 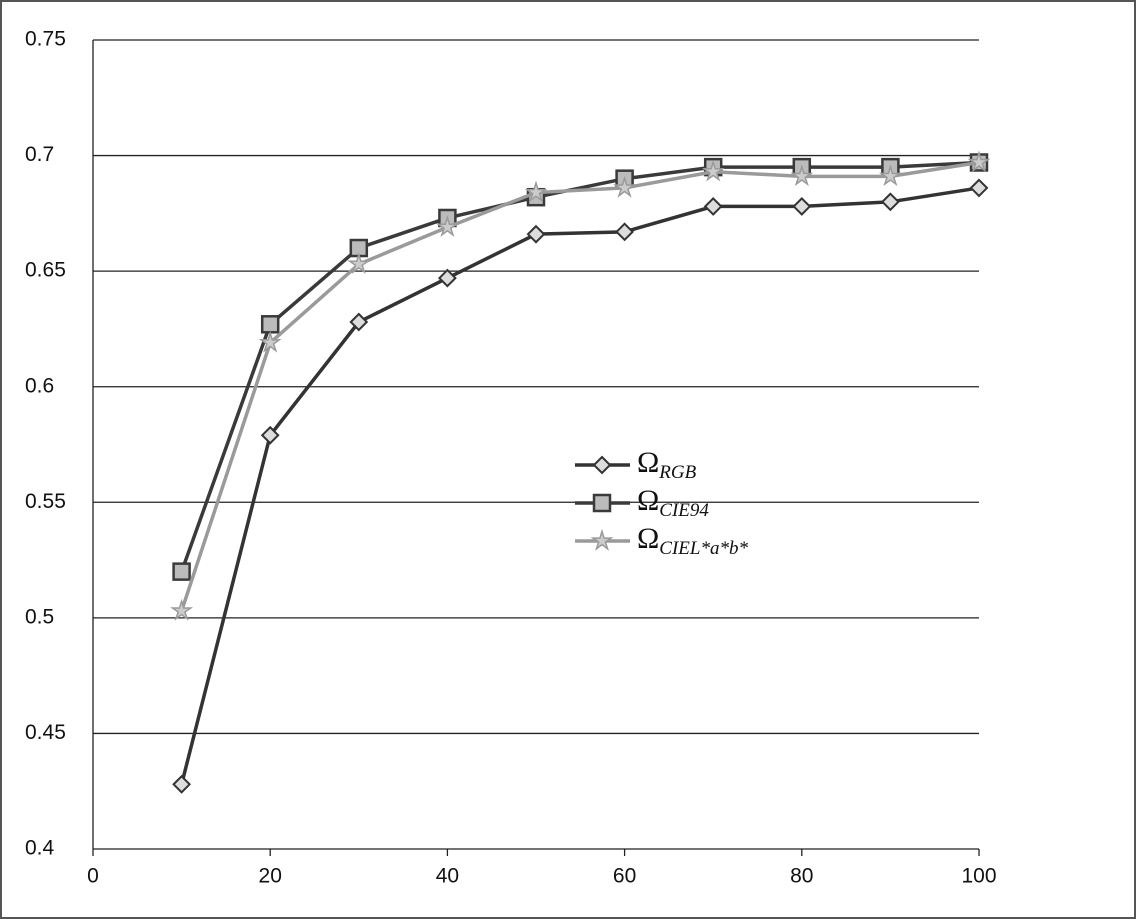 I want to click on y-tick-label: 0.75, so click(x=45, y=39).